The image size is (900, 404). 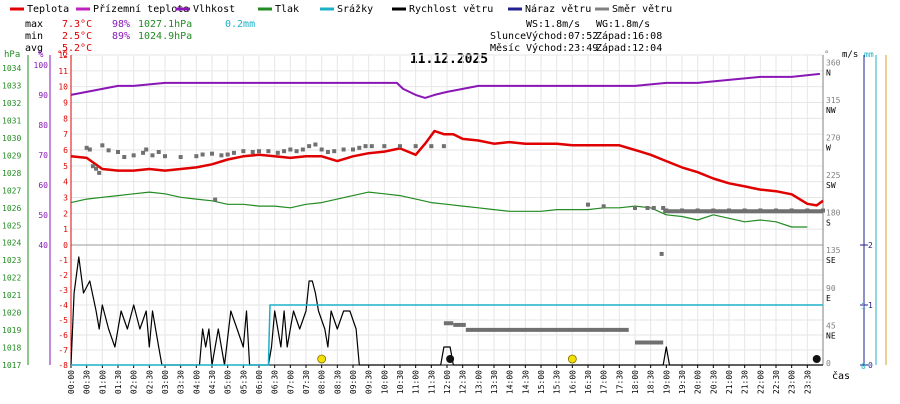 What do you see at coordinates (228, 382) in the screenshot?
I see `x-tick-label: 05:00` at bounding box center [228, 382].